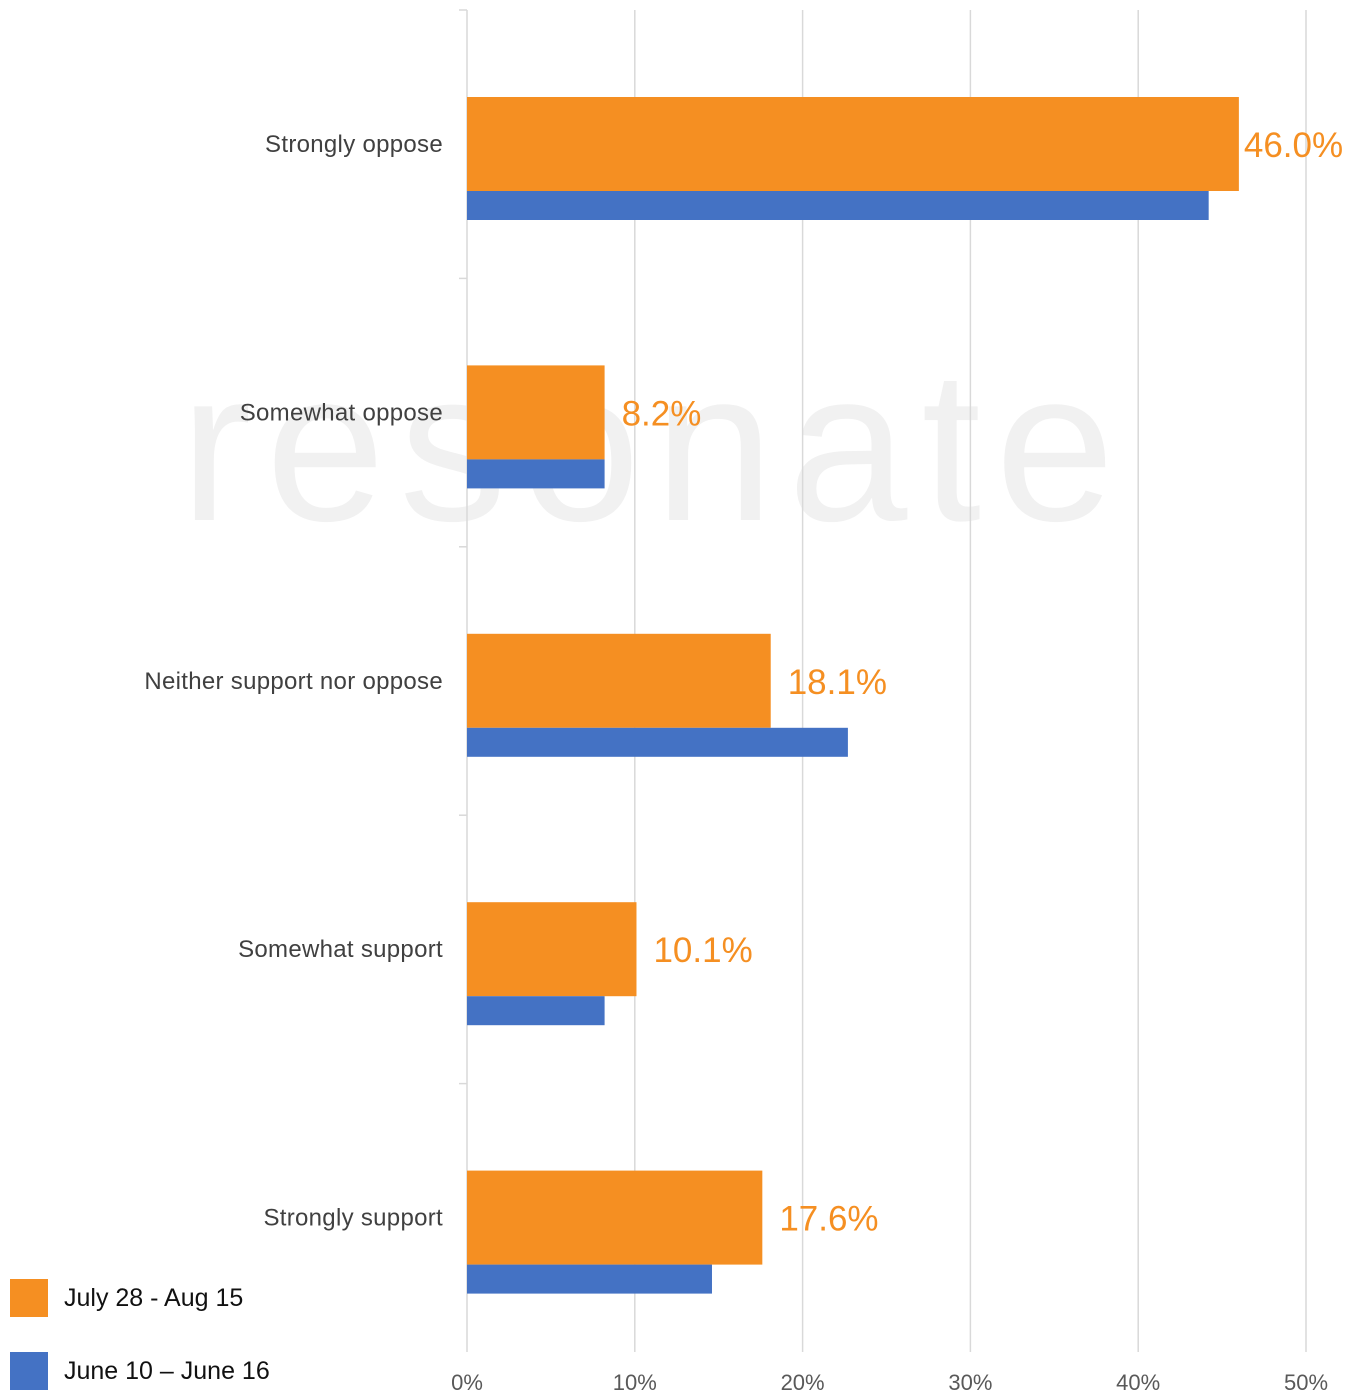  What do you see at coordinates (341, 412) in the screenshot?
I see `category-label: Somewhat oppose` at bounding box center [341, 412].